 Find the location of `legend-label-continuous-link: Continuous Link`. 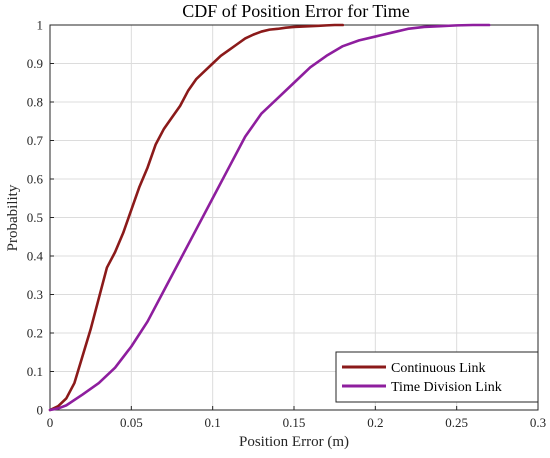

legend-label-continuous-link: Continuous Link is located at coordinates (438, 368).